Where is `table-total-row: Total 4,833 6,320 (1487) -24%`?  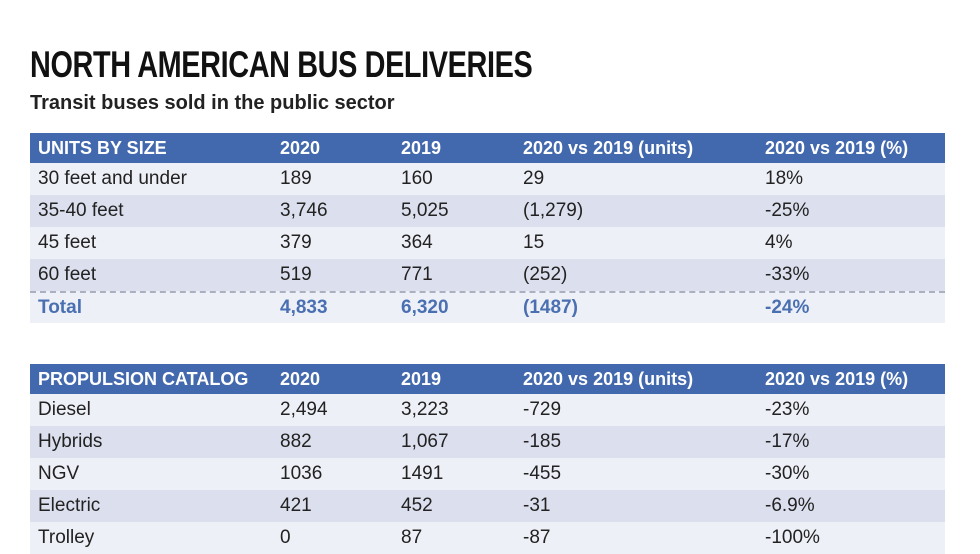
table-total-row: Total 4,833 6,320 (1487) -24% is located at coordinates (487, 307).